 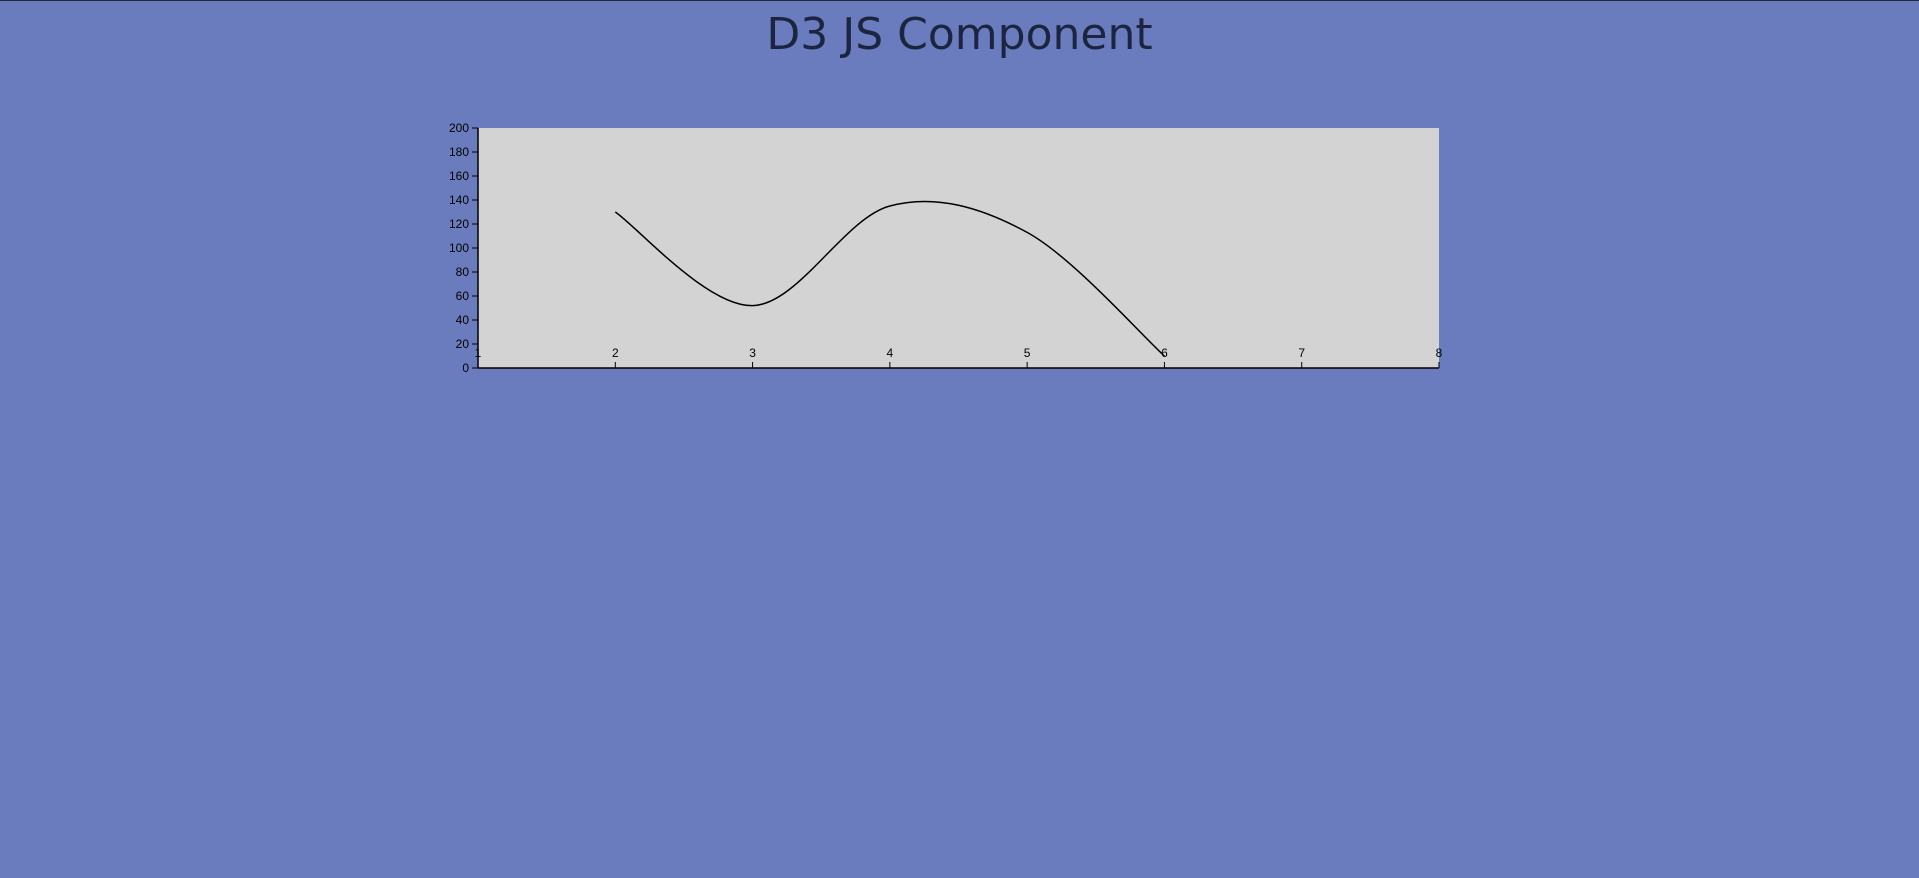 What do you see at coordinates (465, 368) in the screenshot?
I see `y-tick-label: 0` at bounding box center [465, 368].